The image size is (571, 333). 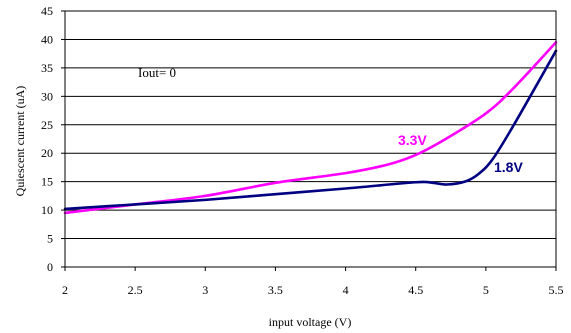 What do you see at coordinates (47, 96) in the screenshot?
I see `y-tick-label: 30` at bounding box center [47, 96].